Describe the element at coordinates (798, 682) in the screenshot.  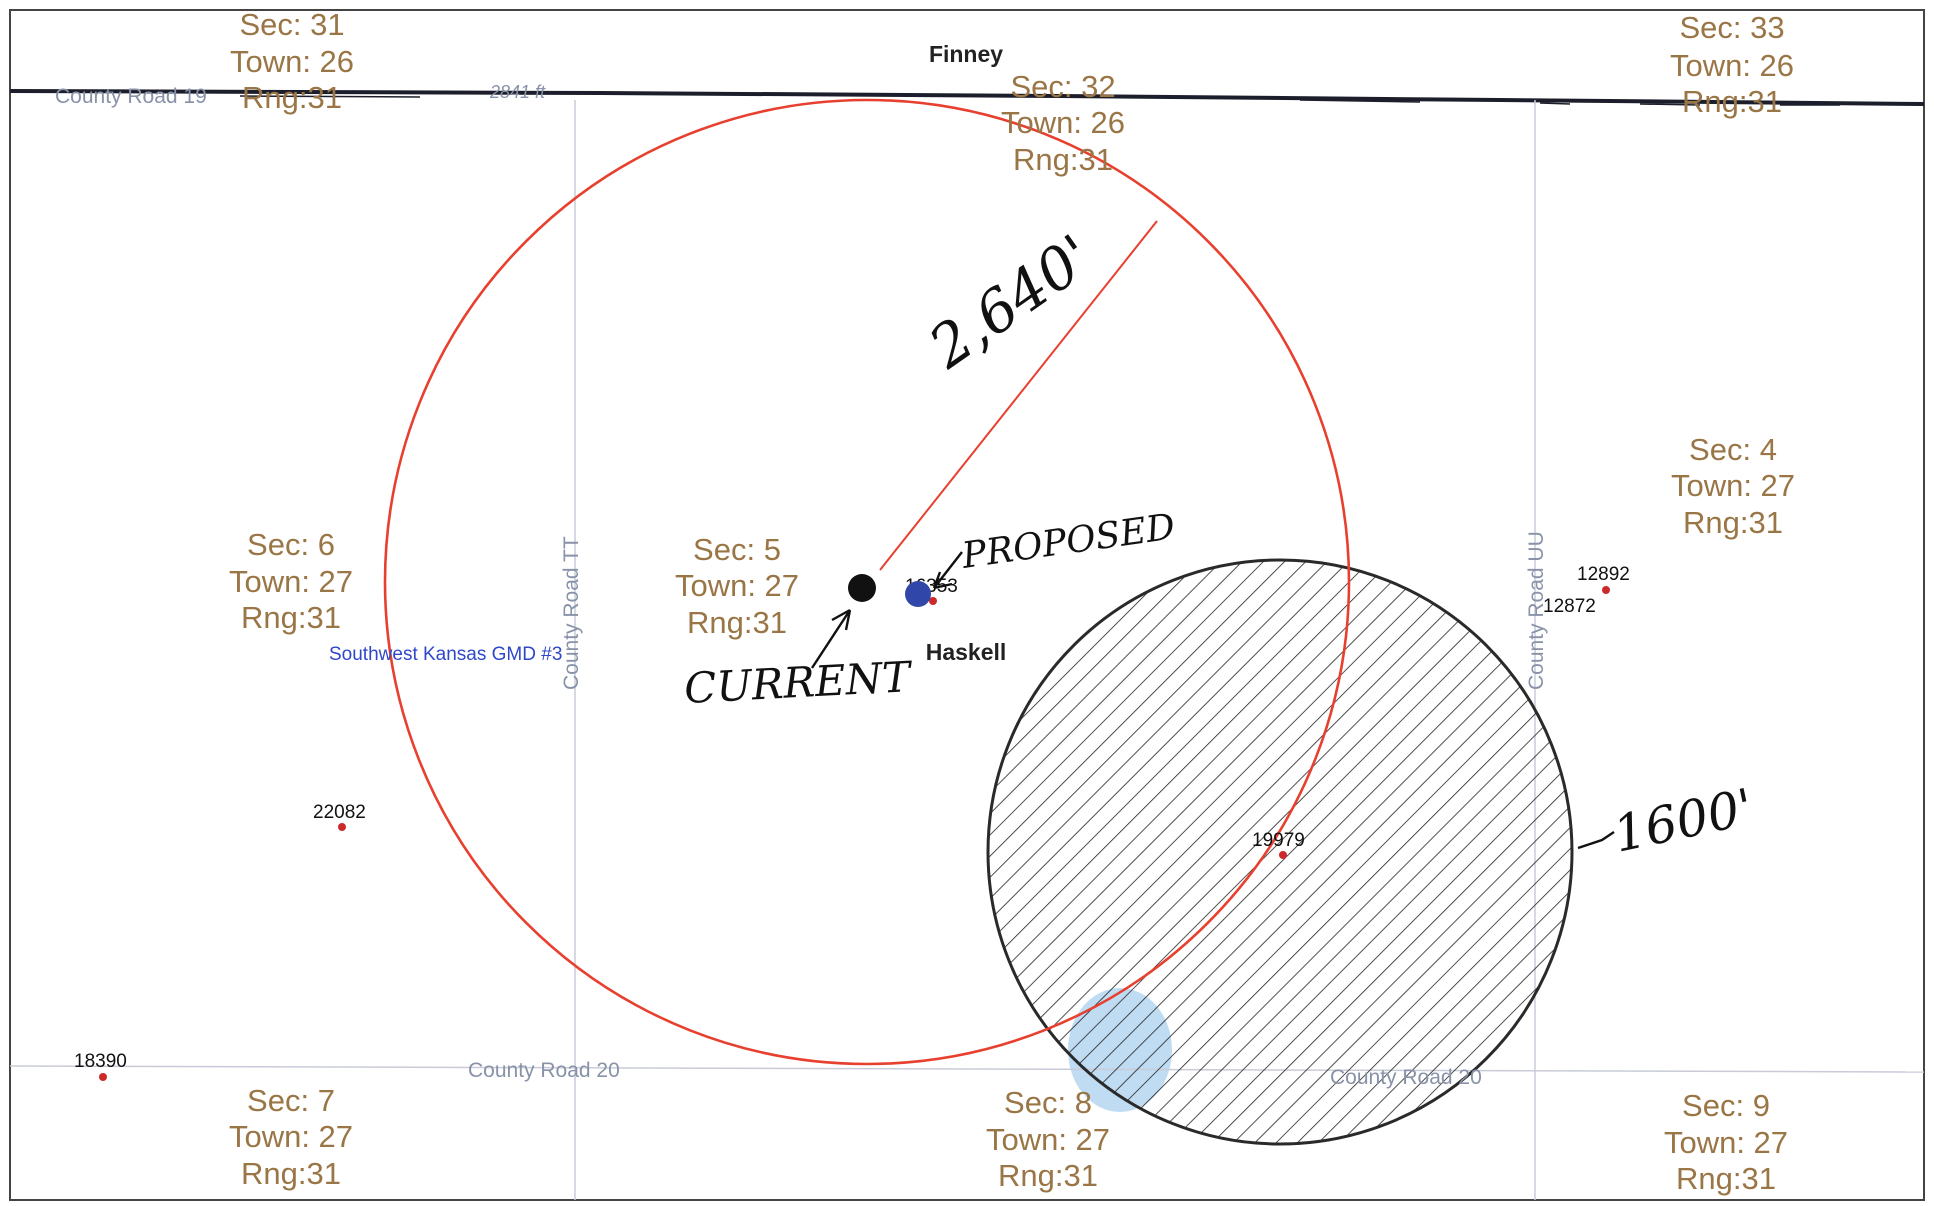
I see `current-annotation: CURRENT` at that location.